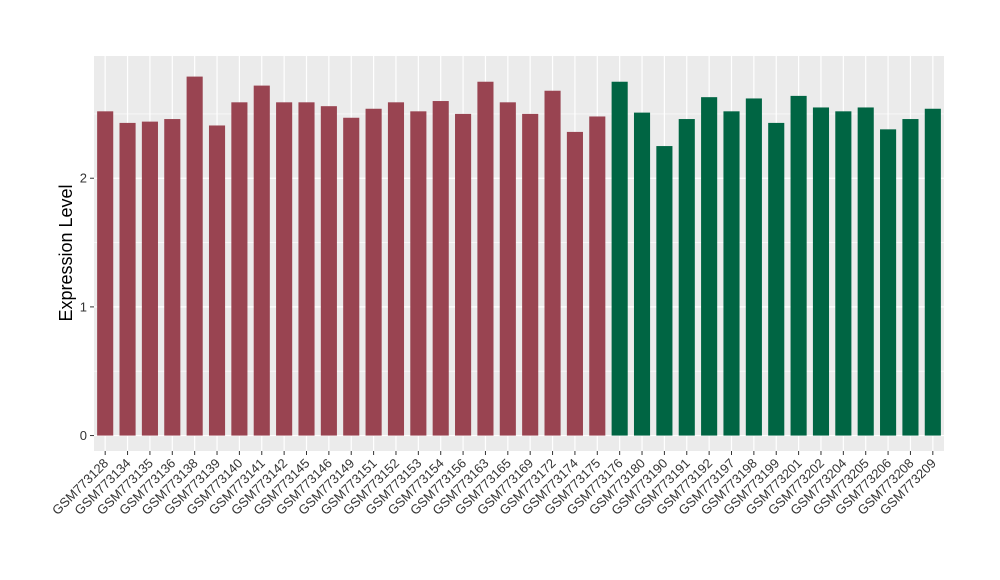 The height and width of the screenshot is (580, 1000). I want to click on y-axis: 0 1 2, so click(87, 307).